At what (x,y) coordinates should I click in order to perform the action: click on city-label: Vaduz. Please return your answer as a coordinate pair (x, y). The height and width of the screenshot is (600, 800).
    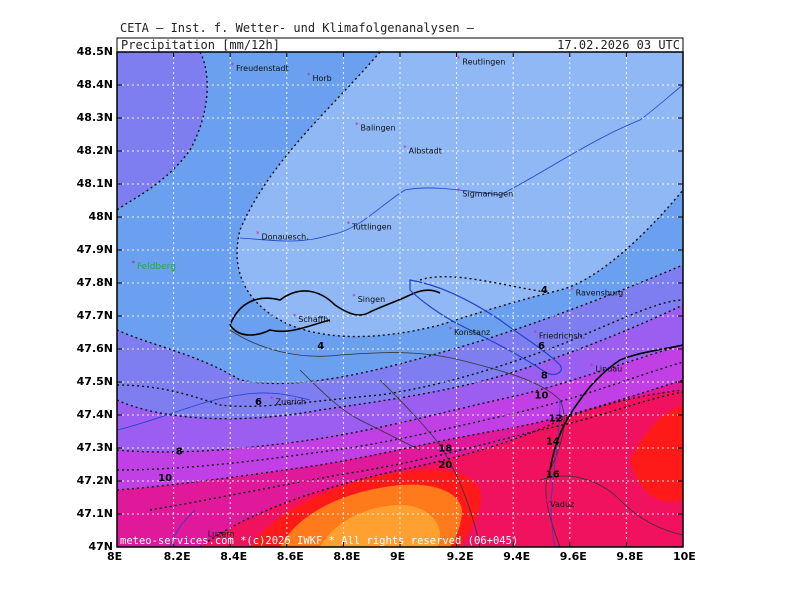
    Looking at the image, I should click on (562, 504).